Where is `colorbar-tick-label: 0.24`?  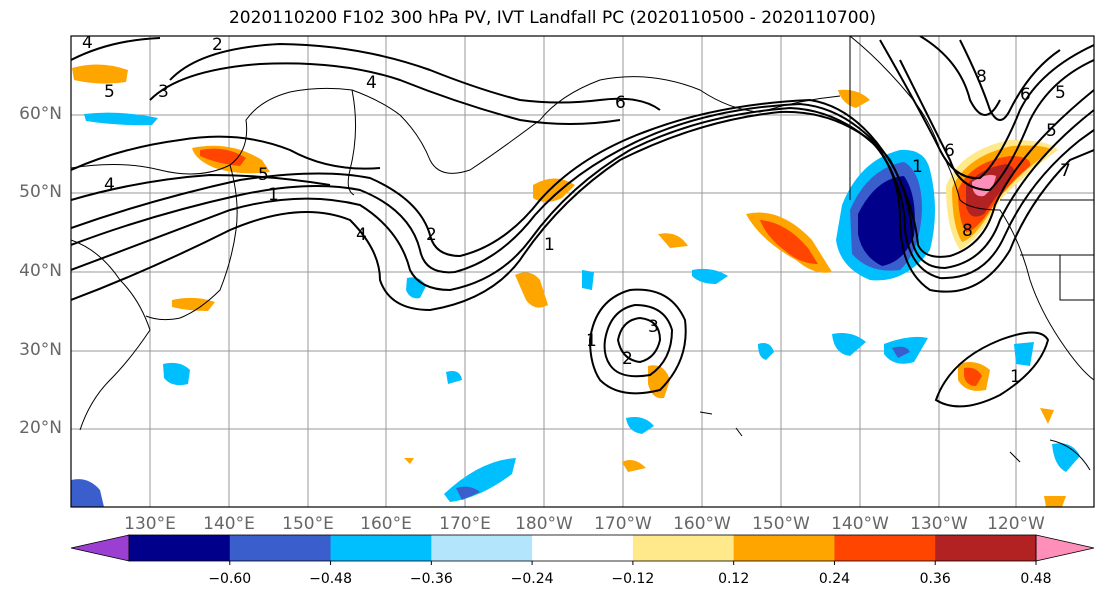
colorbar-tick-label: 0.24 is located at coordinates (834, 579).